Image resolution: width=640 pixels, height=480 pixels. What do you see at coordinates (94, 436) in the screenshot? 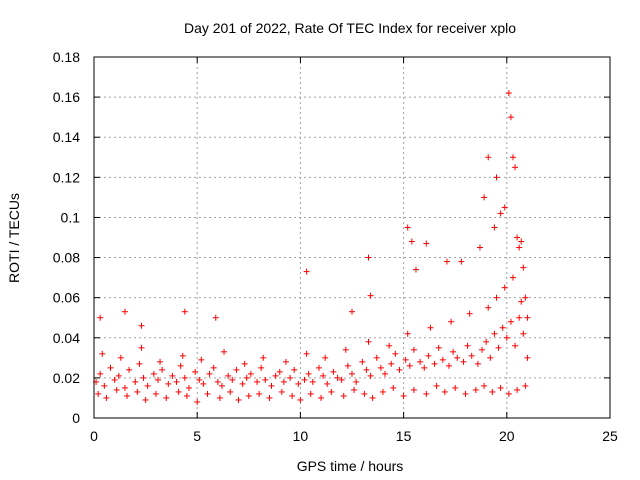
I see `x-tick-label: 0` at bounding box center [94, 436].